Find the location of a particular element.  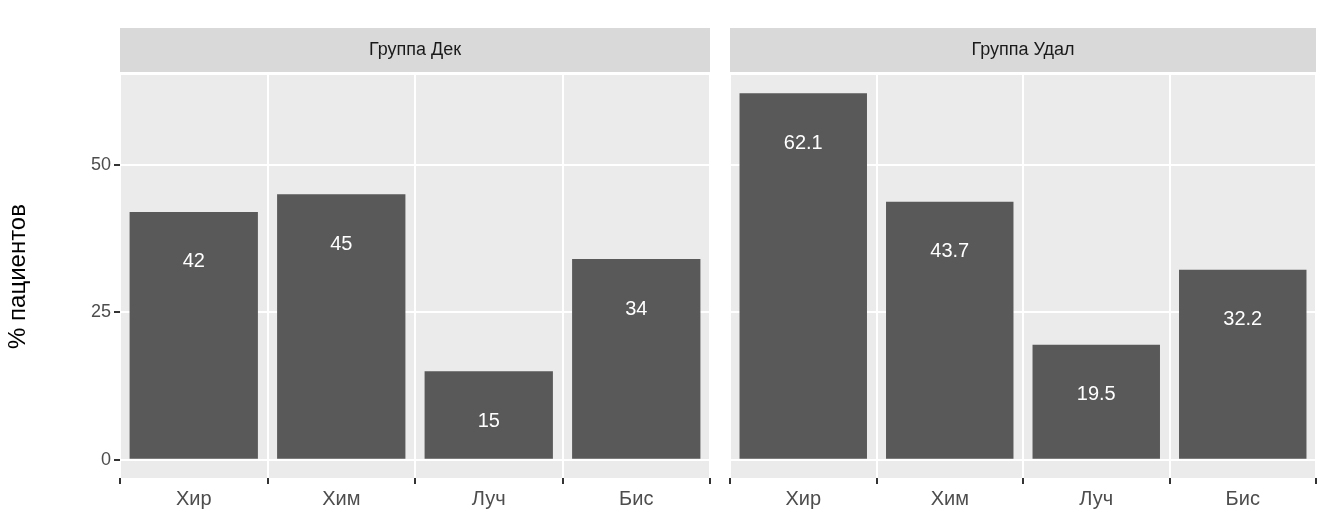

data-label: 34 is located at coordinates (636, 307).